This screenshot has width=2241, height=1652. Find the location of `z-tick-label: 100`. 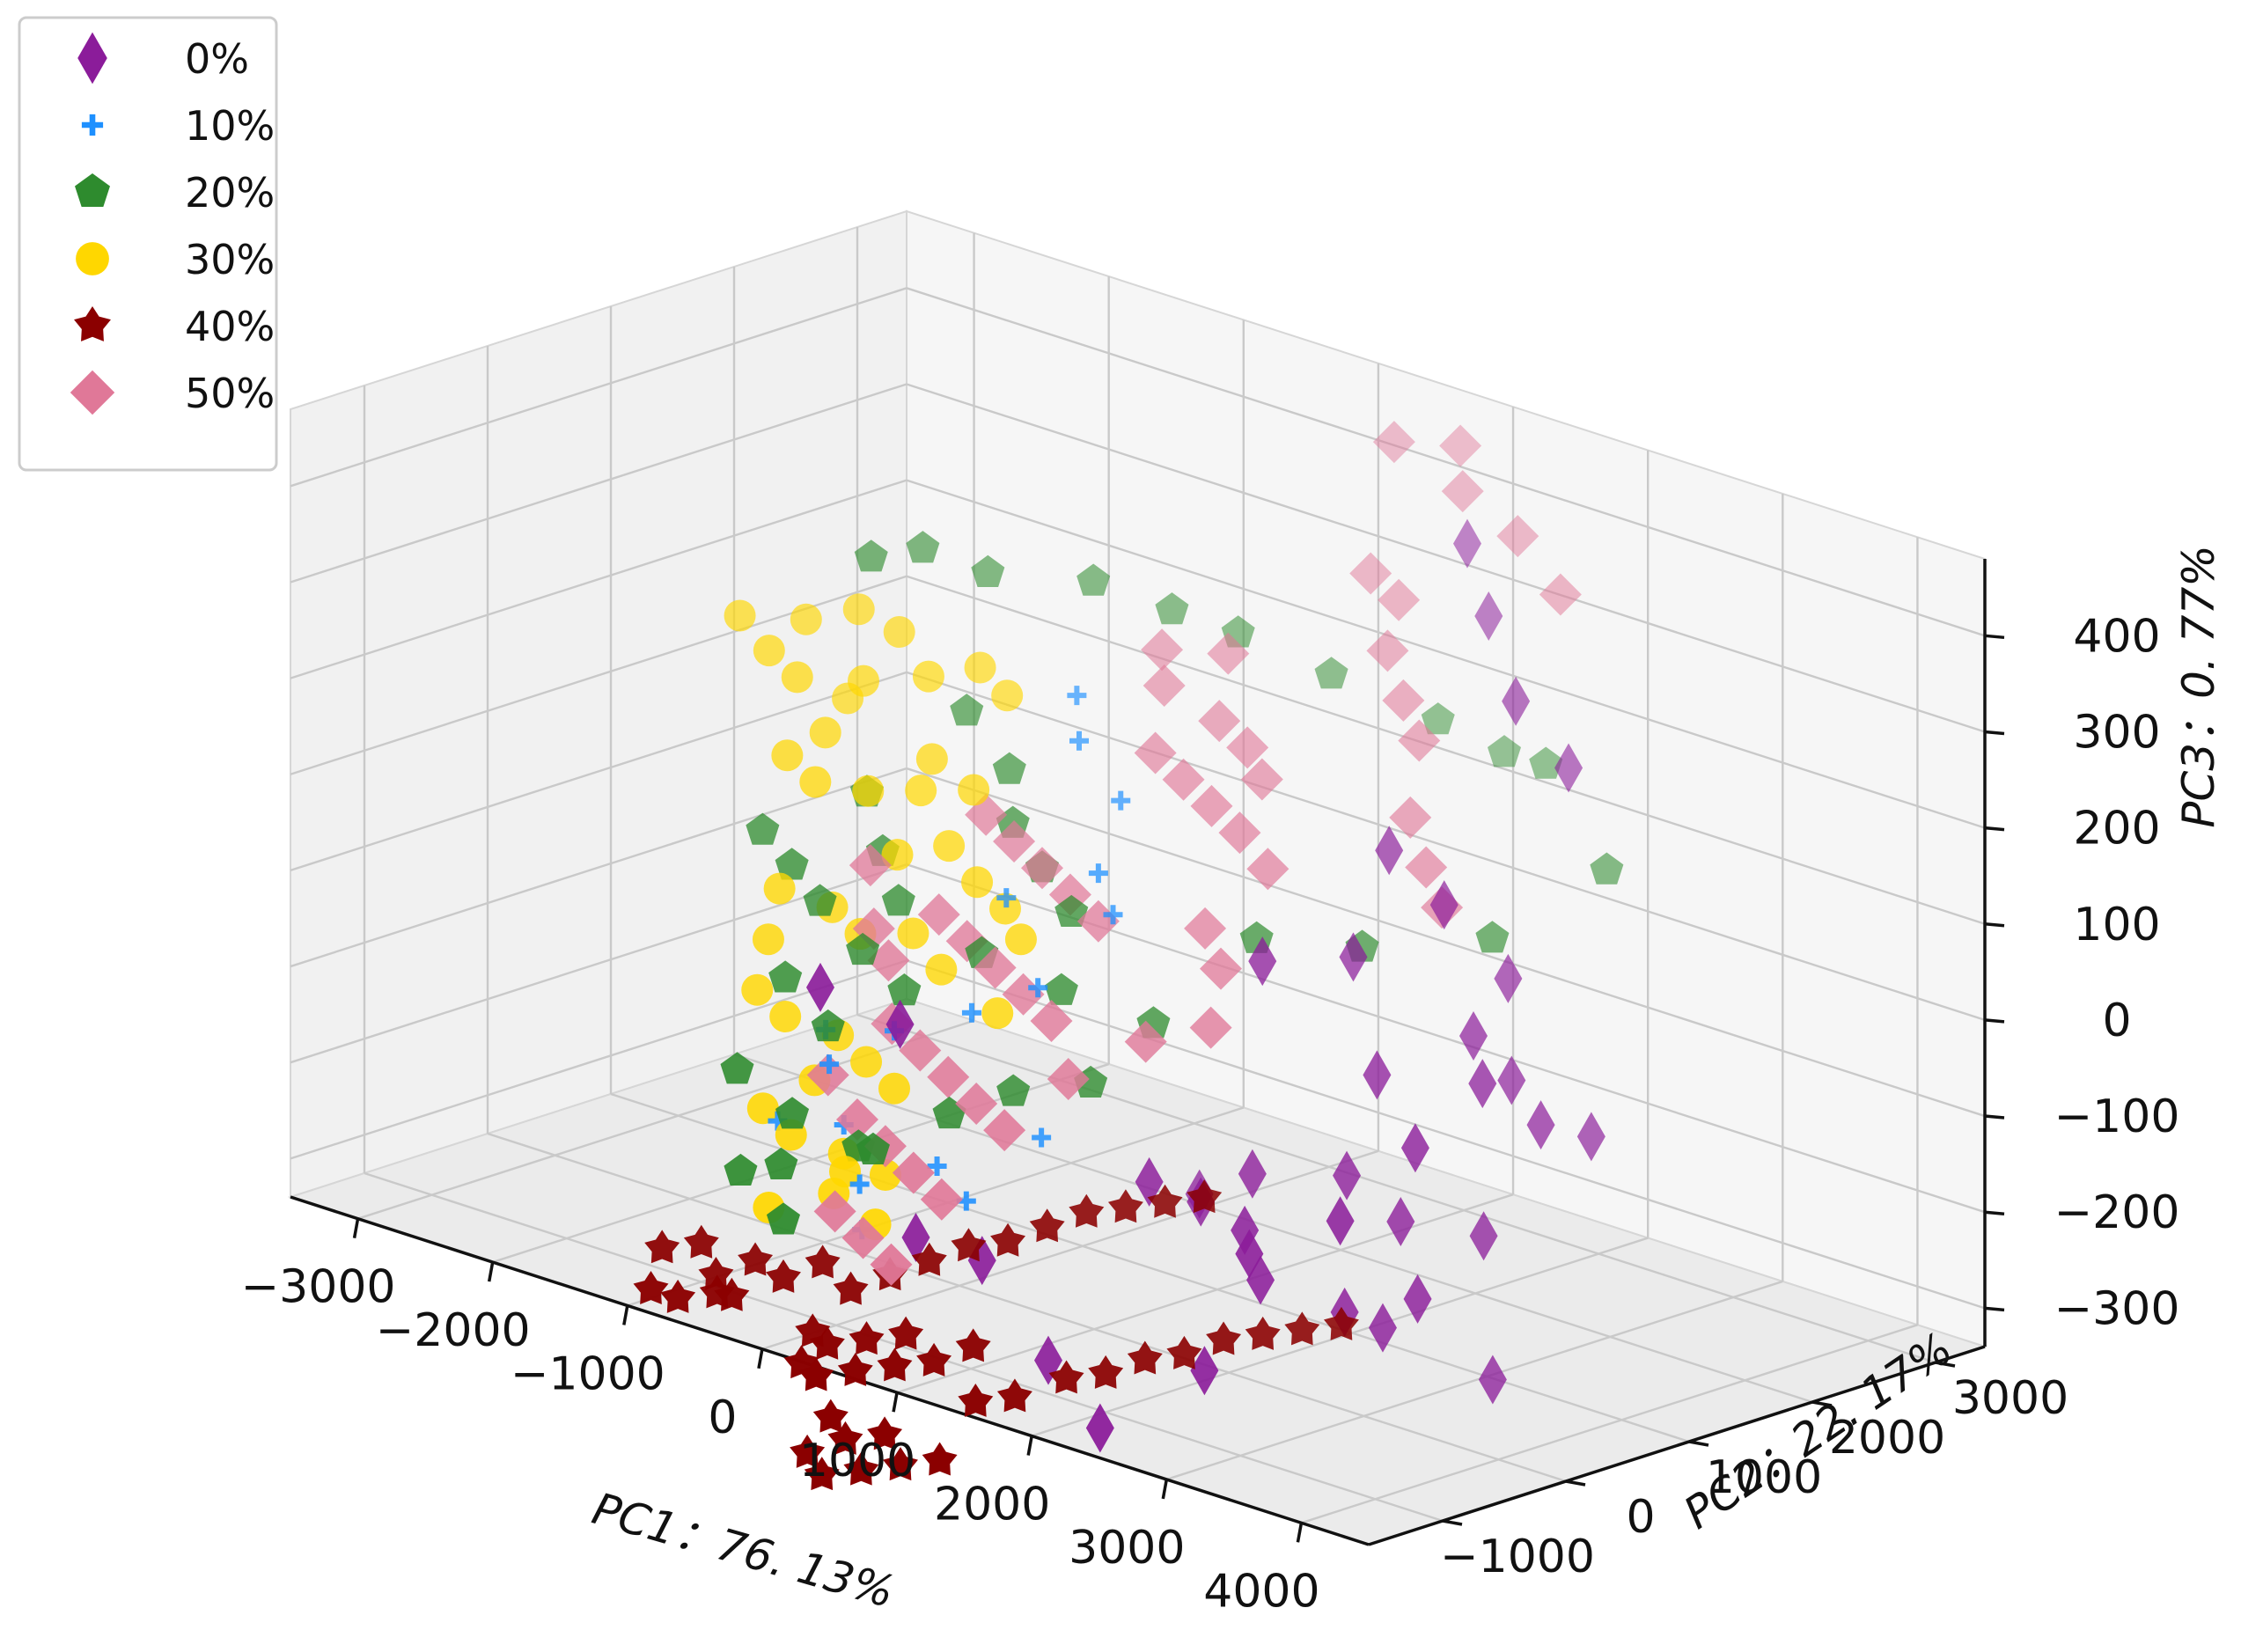

z-tick-label: 100 is located at coordinates (2116, 925).